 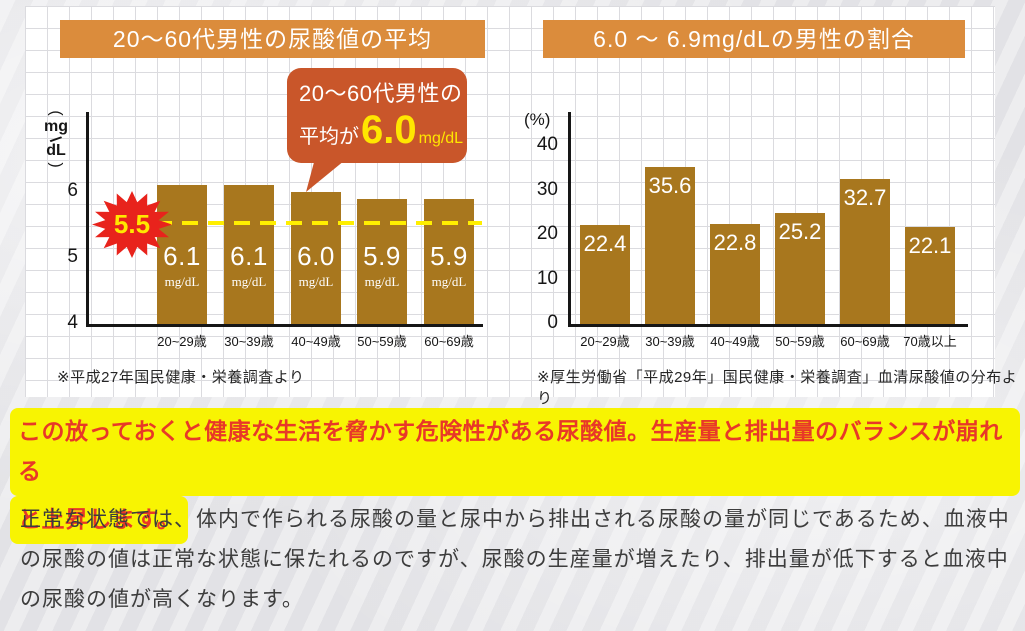 I want to click on left-y-tick-5: 5, so click(x=72, y=256).